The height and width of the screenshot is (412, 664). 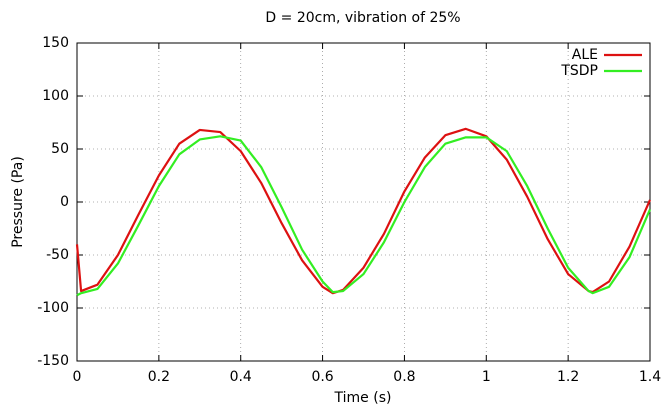 I want to click on y-tick-label: 0, so click(x=64, y=202).